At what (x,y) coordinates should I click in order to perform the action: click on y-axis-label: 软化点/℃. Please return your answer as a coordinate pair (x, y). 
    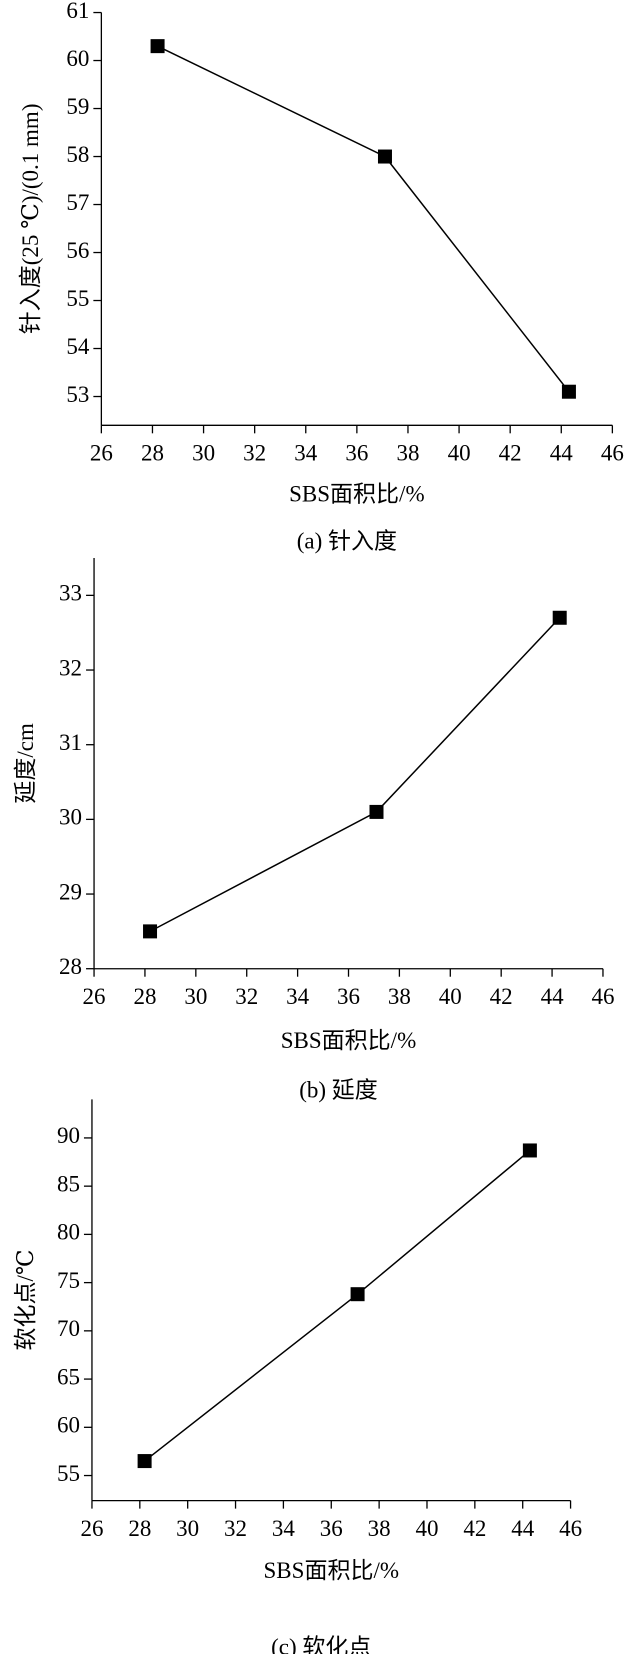
    Looking at the image, I should click on (25, 1299).